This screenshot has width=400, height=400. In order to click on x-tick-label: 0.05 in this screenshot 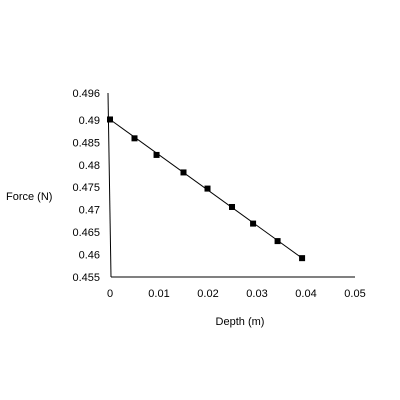, I will do `click(354, 294)`.